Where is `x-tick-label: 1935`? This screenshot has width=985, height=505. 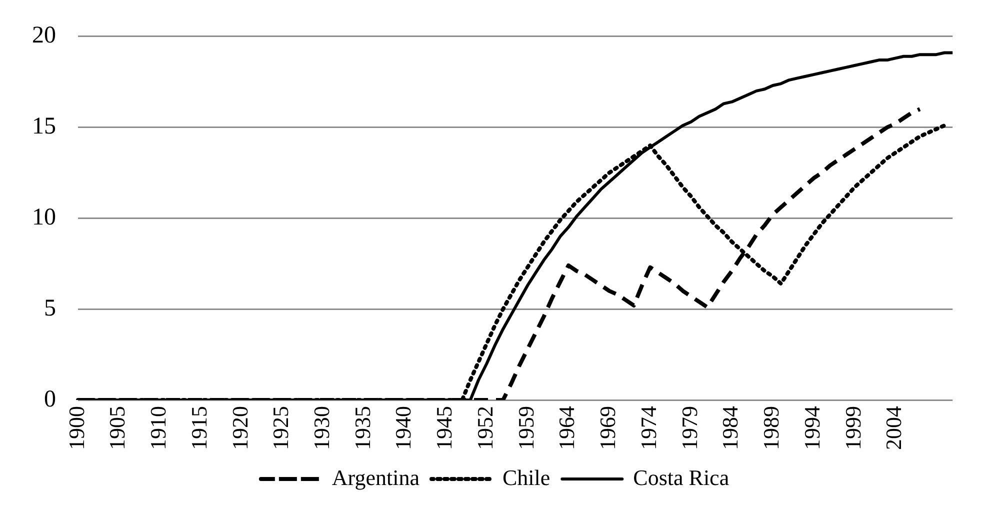 x-tick-label: 1935 is located at coordinates (362, 428).